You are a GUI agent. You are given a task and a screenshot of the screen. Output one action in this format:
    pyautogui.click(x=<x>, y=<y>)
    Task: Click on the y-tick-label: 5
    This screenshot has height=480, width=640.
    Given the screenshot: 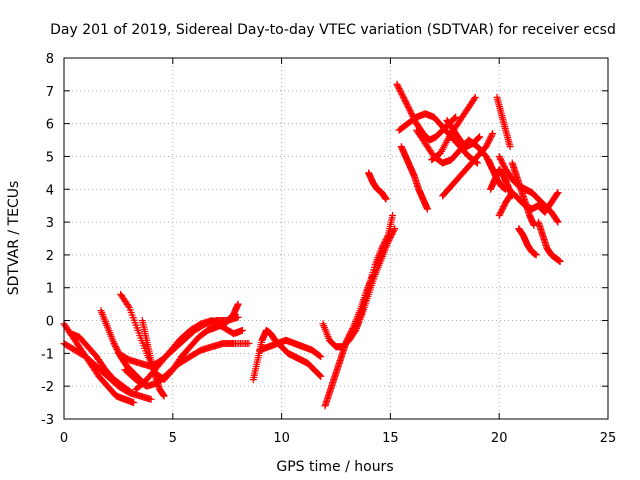 What is the action you would take?
    pyautogui.click(x=50, y=157)
    